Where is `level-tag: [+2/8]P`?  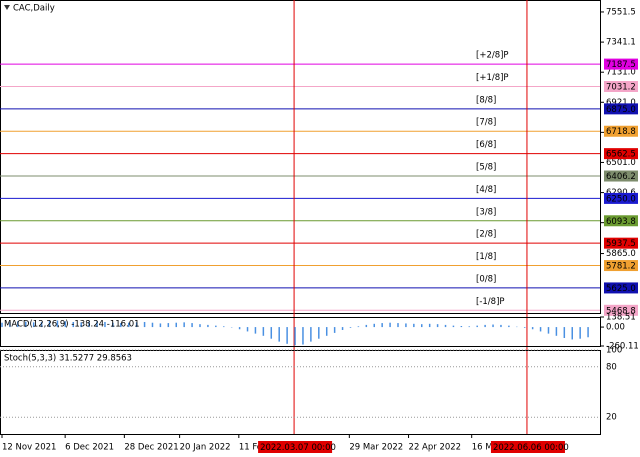 level-tag: [+2/8]P is located at coordinates (492, 56).